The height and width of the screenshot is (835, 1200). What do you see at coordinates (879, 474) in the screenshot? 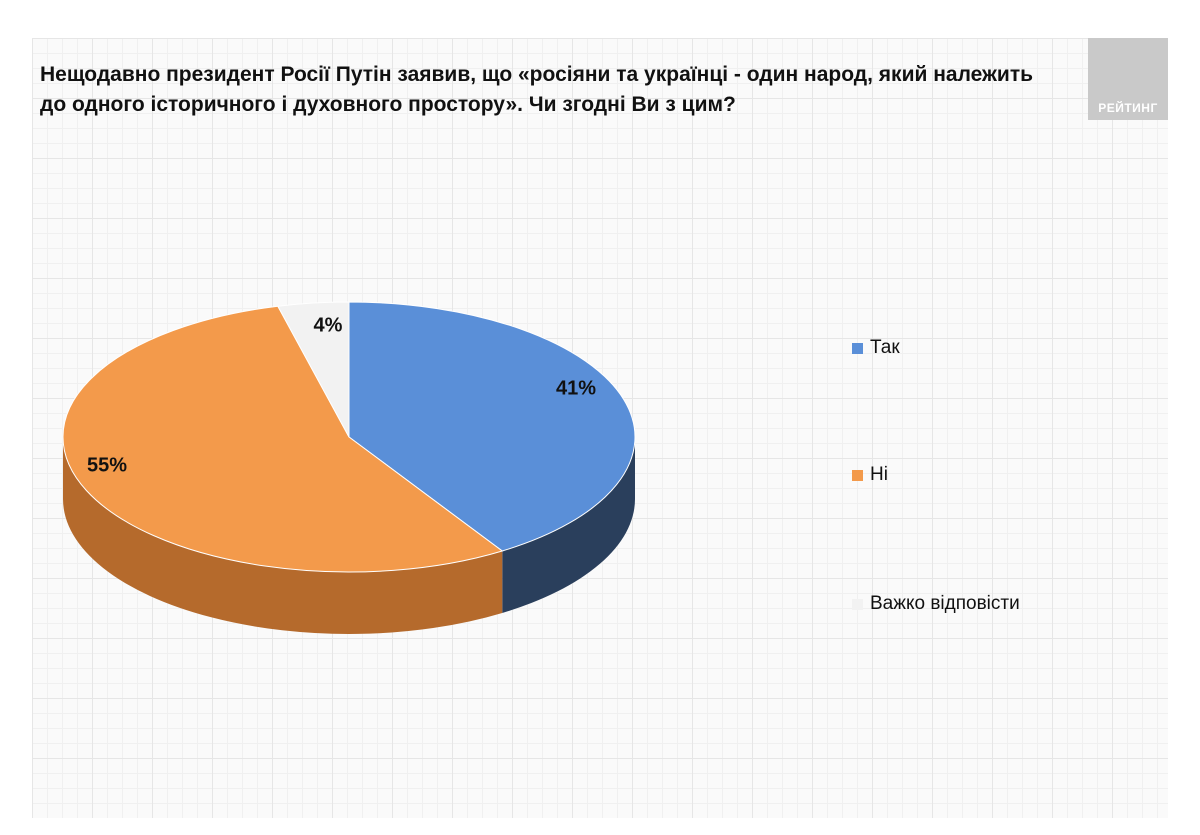
I see `legend-label: Ні` at bounding box center [879, 474].